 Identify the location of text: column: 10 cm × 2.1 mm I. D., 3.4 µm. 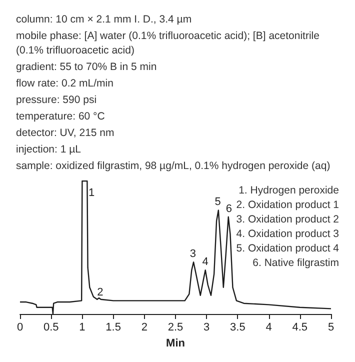
(104, 19).